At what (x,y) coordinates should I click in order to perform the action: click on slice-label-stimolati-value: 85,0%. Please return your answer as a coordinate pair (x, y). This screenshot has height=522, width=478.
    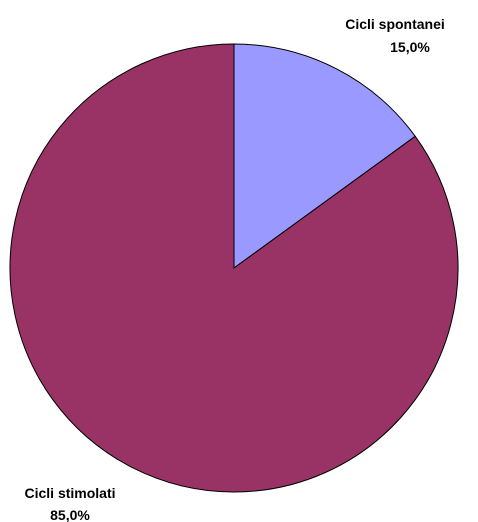
    Looking at the image, I should click on (70, 514).